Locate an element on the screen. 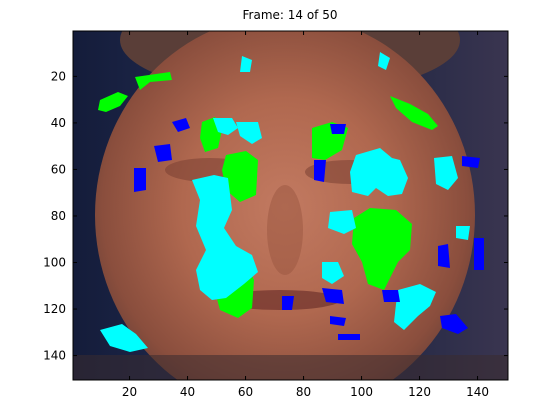  y-tick-label: 100 is located at coordinates (54, 263).